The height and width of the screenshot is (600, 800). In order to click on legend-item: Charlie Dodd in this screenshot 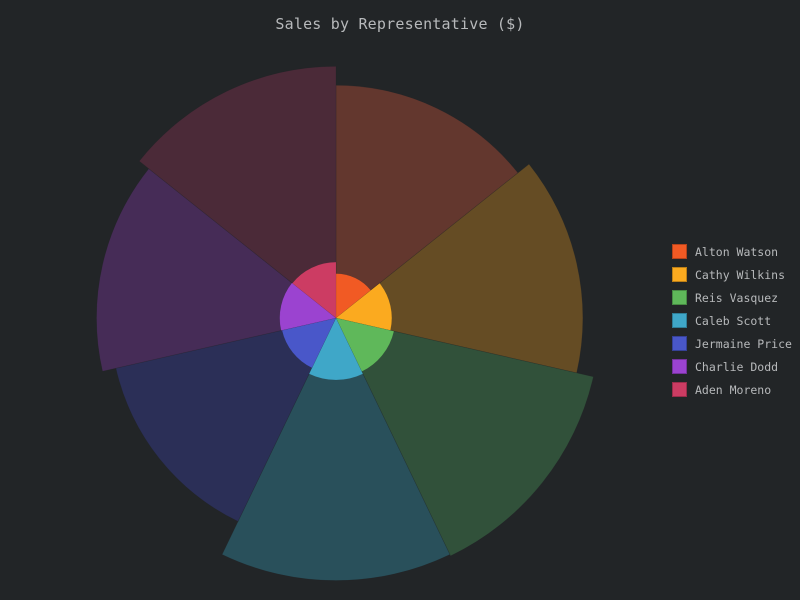, I will do `click(732, 366)`.